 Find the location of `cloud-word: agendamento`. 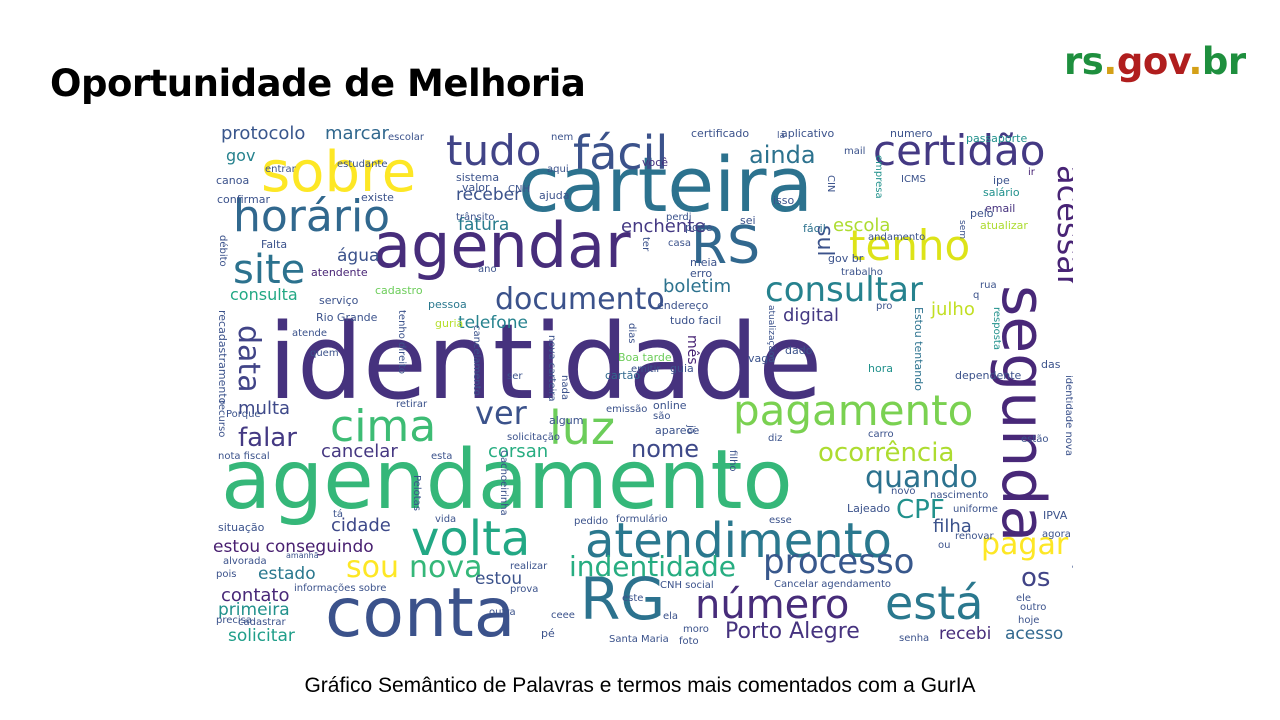

cloud-word: agendamento is located at coordinates (507, 480).